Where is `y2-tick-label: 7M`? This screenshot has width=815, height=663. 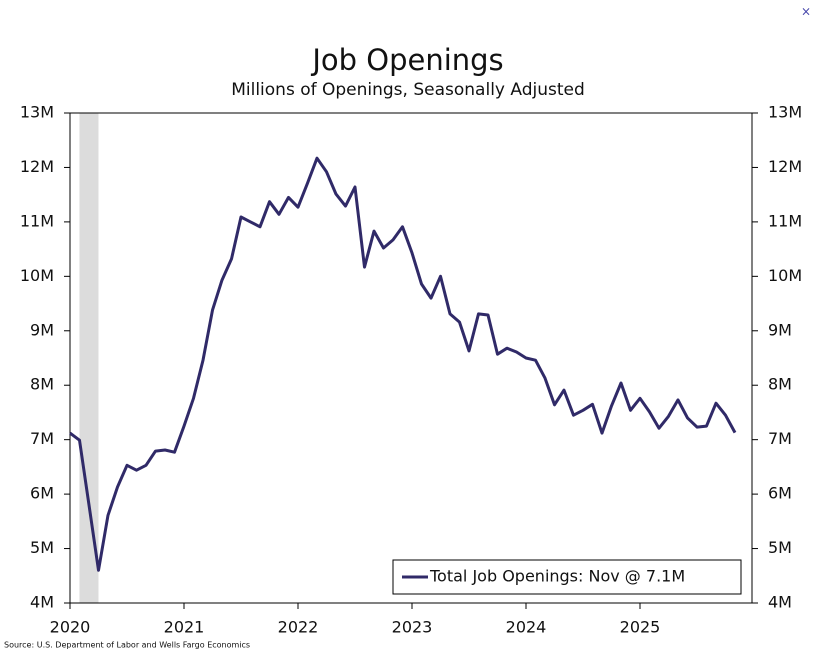
y2-tick-label: 7M is located at coordinates (780, 438).